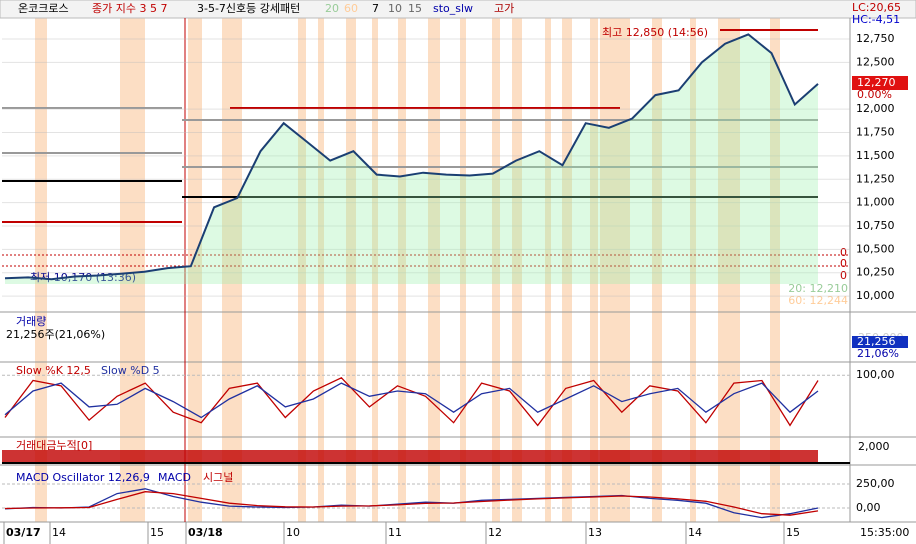 The width and height of the screenshot is (916, 544). What do you see at coordinates (395, 8) in the screenshot?
I see `toolbar-item: 10` at bounding box center [395, 8].